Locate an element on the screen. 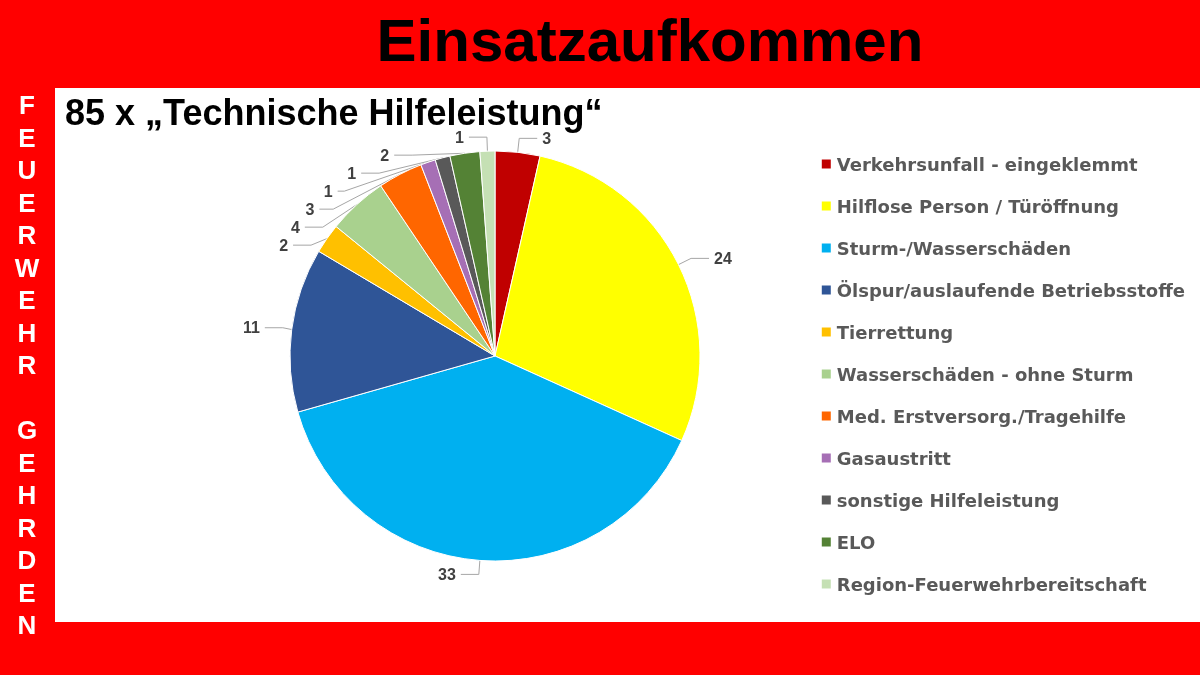 The image size is (1200, 675). data-label: 4 is located at coordinates (295, 227).